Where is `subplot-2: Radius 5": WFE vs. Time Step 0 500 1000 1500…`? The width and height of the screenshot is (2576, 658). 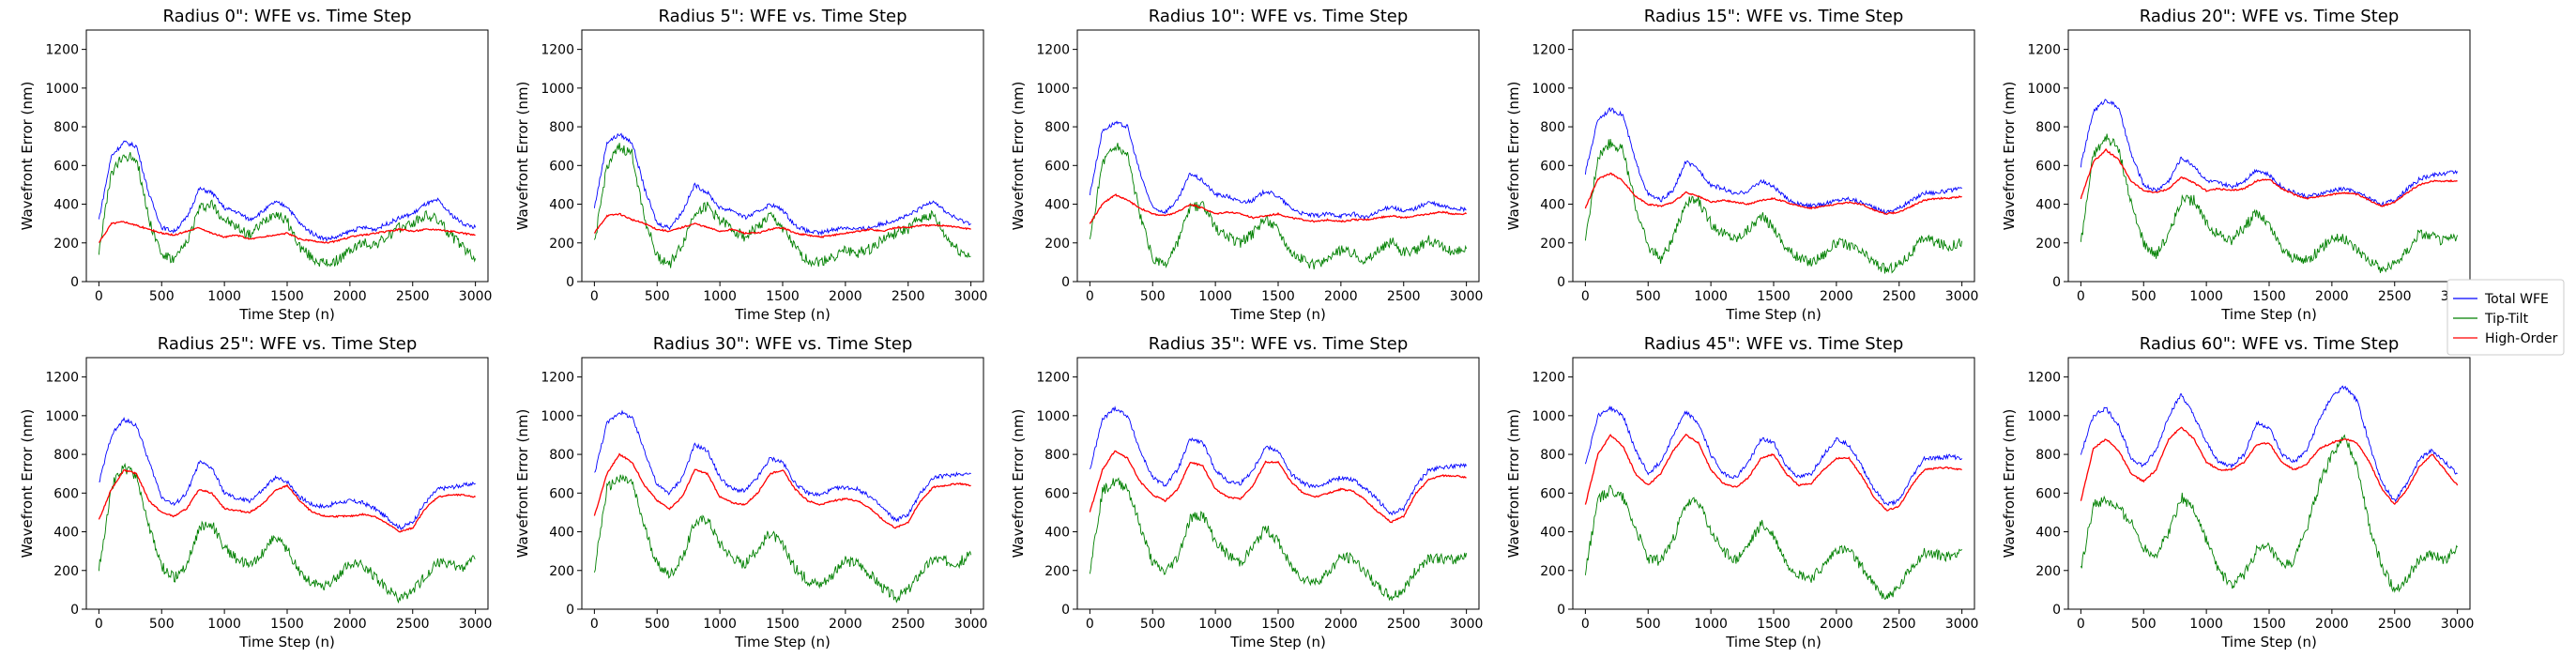
subplot-2: Radius 5": WFE vs. Time Step 0 500 1000 1500… is located at coordinates (750, 165).